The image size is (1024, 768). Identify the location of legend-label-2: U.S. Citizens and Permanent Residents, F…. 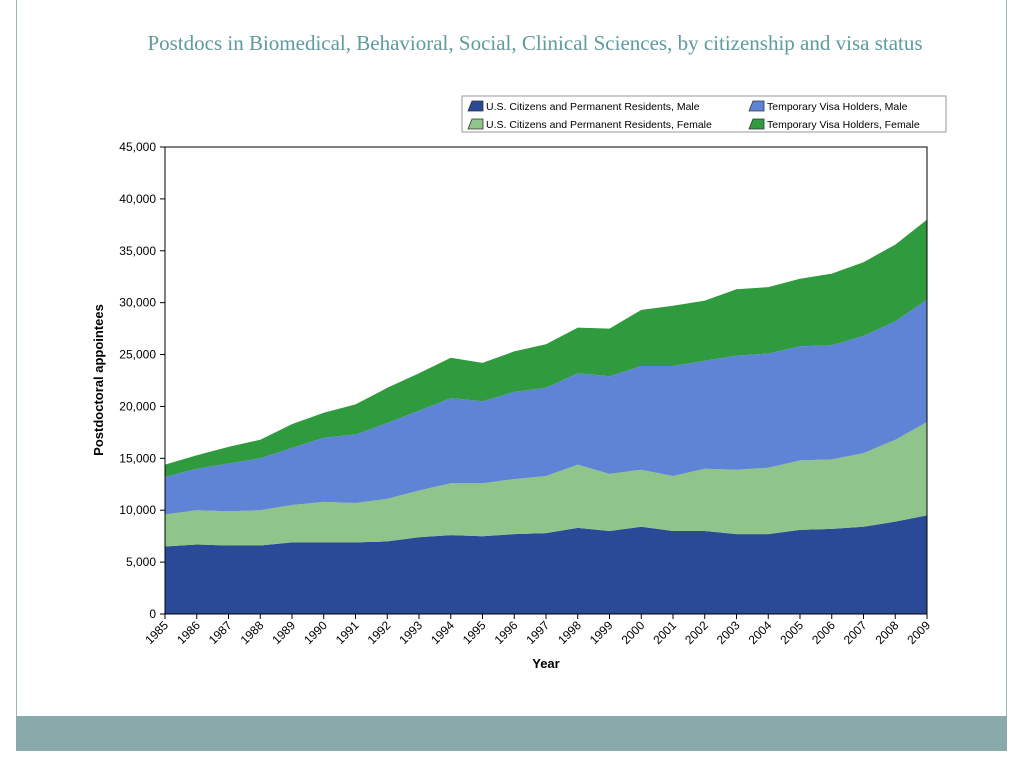
(599, 125).